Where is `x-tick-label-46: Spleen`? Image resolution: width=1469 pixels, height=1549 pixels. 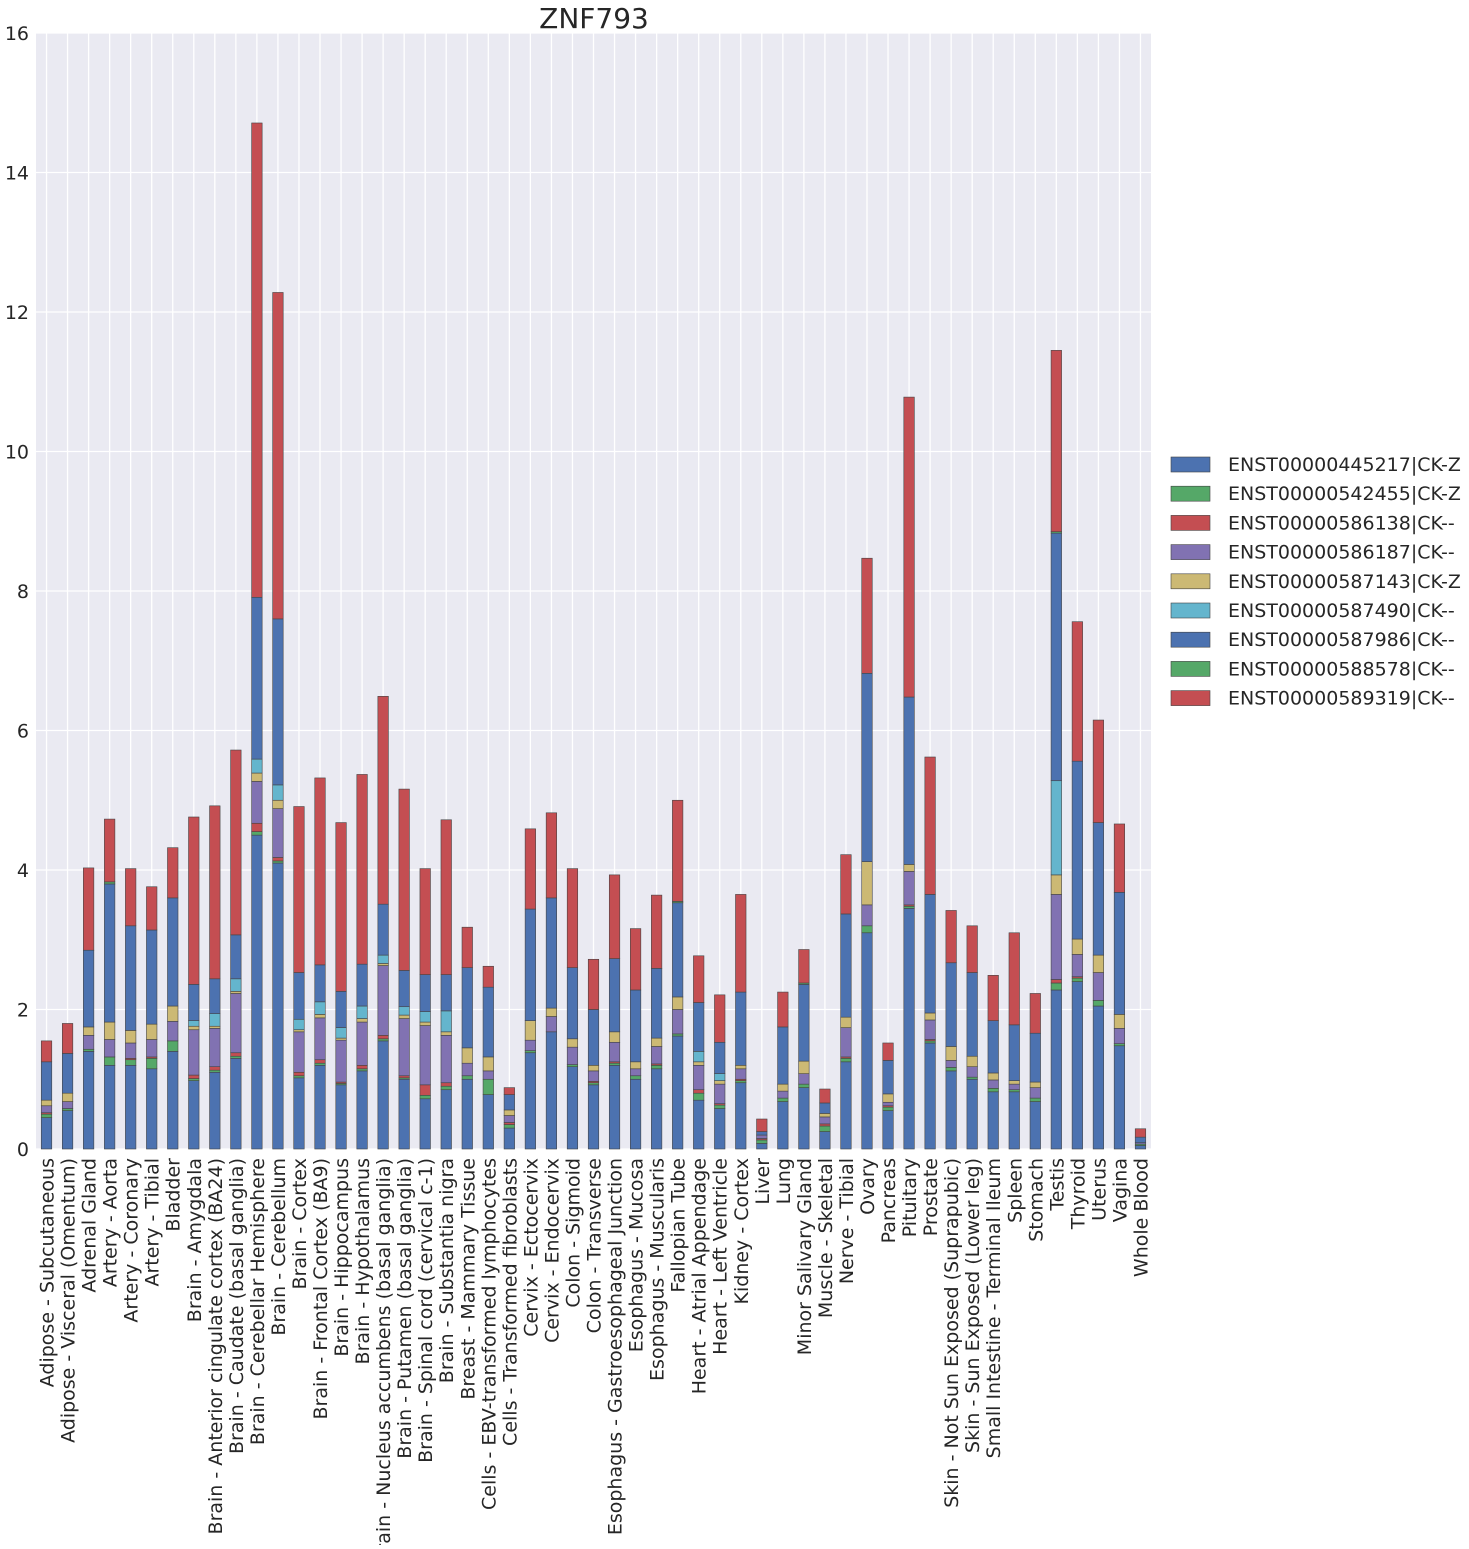
x-tick-label-46: Spleen is located at coordinates (1015, 1190).